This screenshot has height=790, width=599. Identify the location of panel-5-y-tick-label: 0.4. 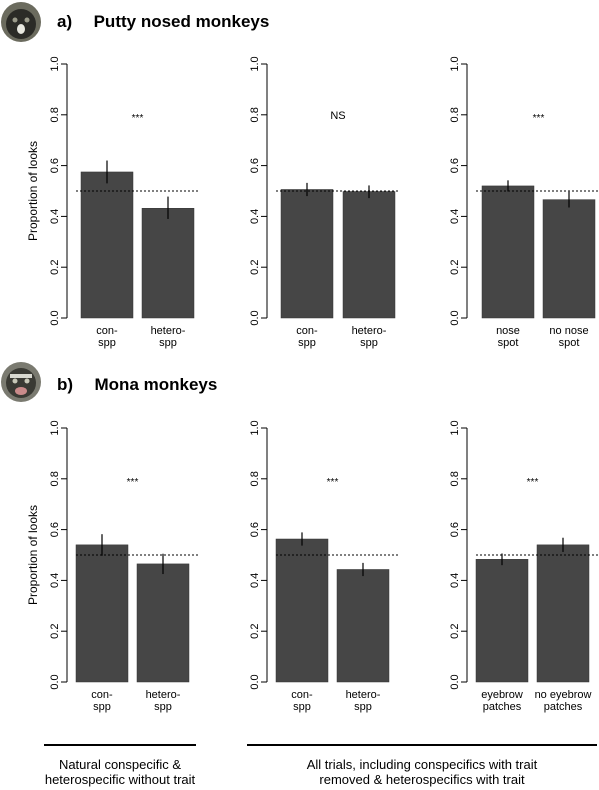
(255, 580).